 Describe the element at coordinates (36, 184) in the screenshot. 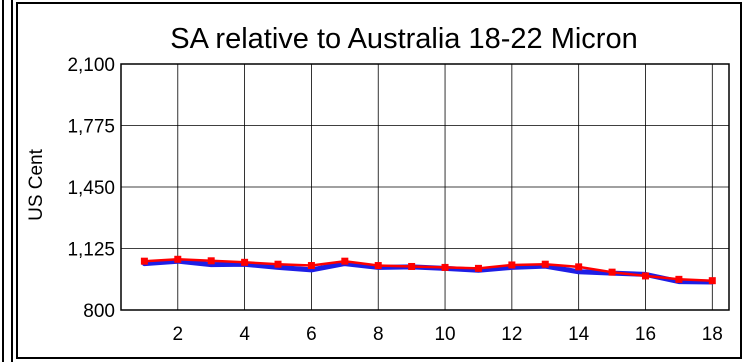

I see `y-axis-label: US Cent` at that location.